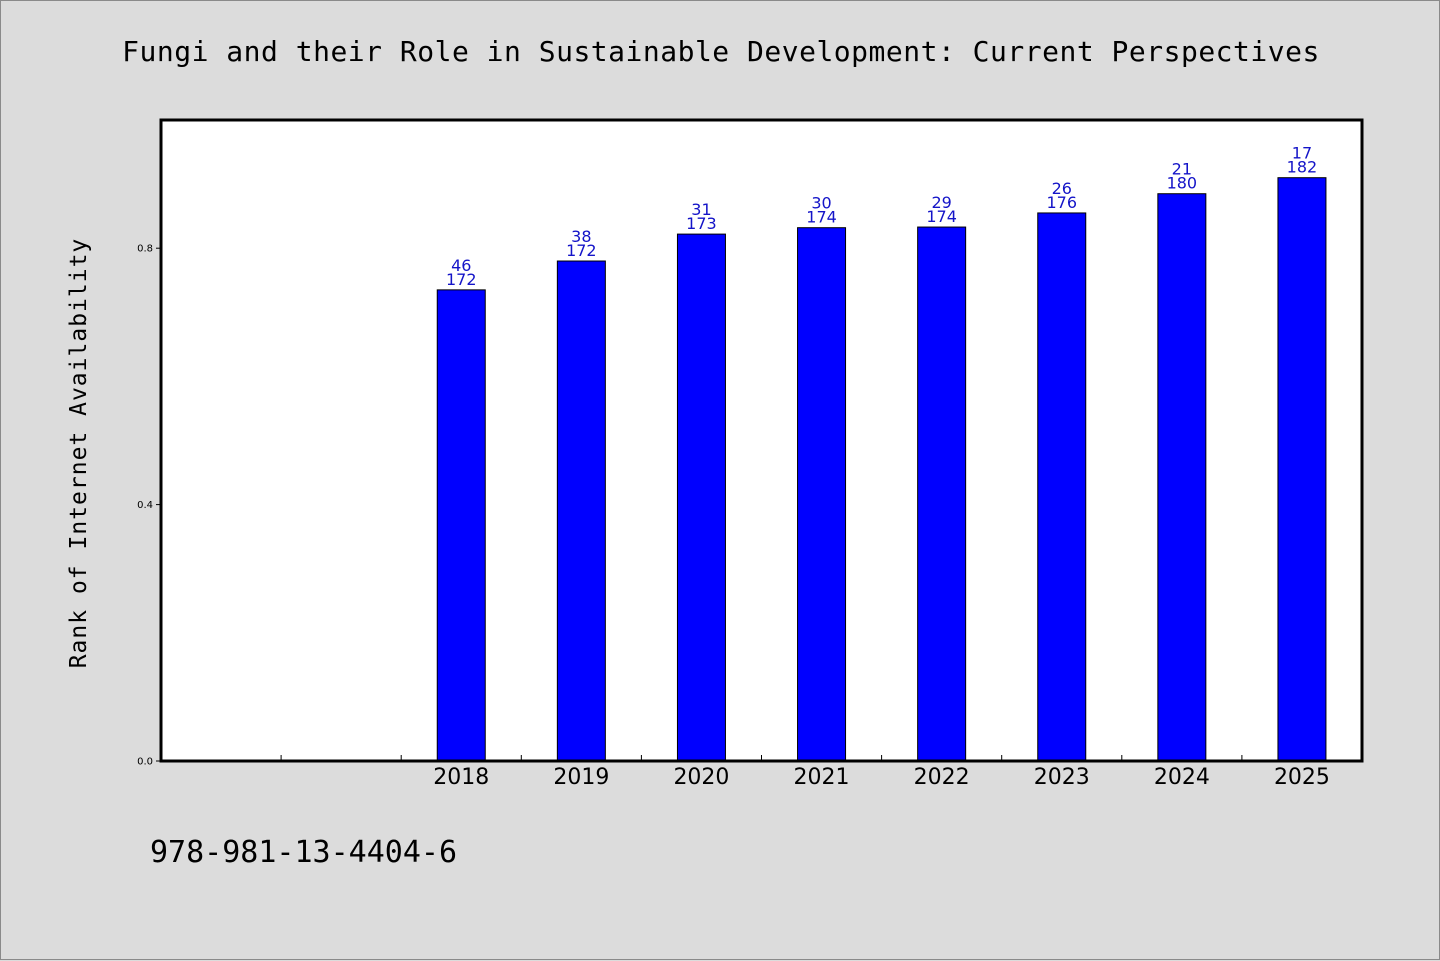  I want to click on bar-label-bottom: 180, so click(1182, 183).